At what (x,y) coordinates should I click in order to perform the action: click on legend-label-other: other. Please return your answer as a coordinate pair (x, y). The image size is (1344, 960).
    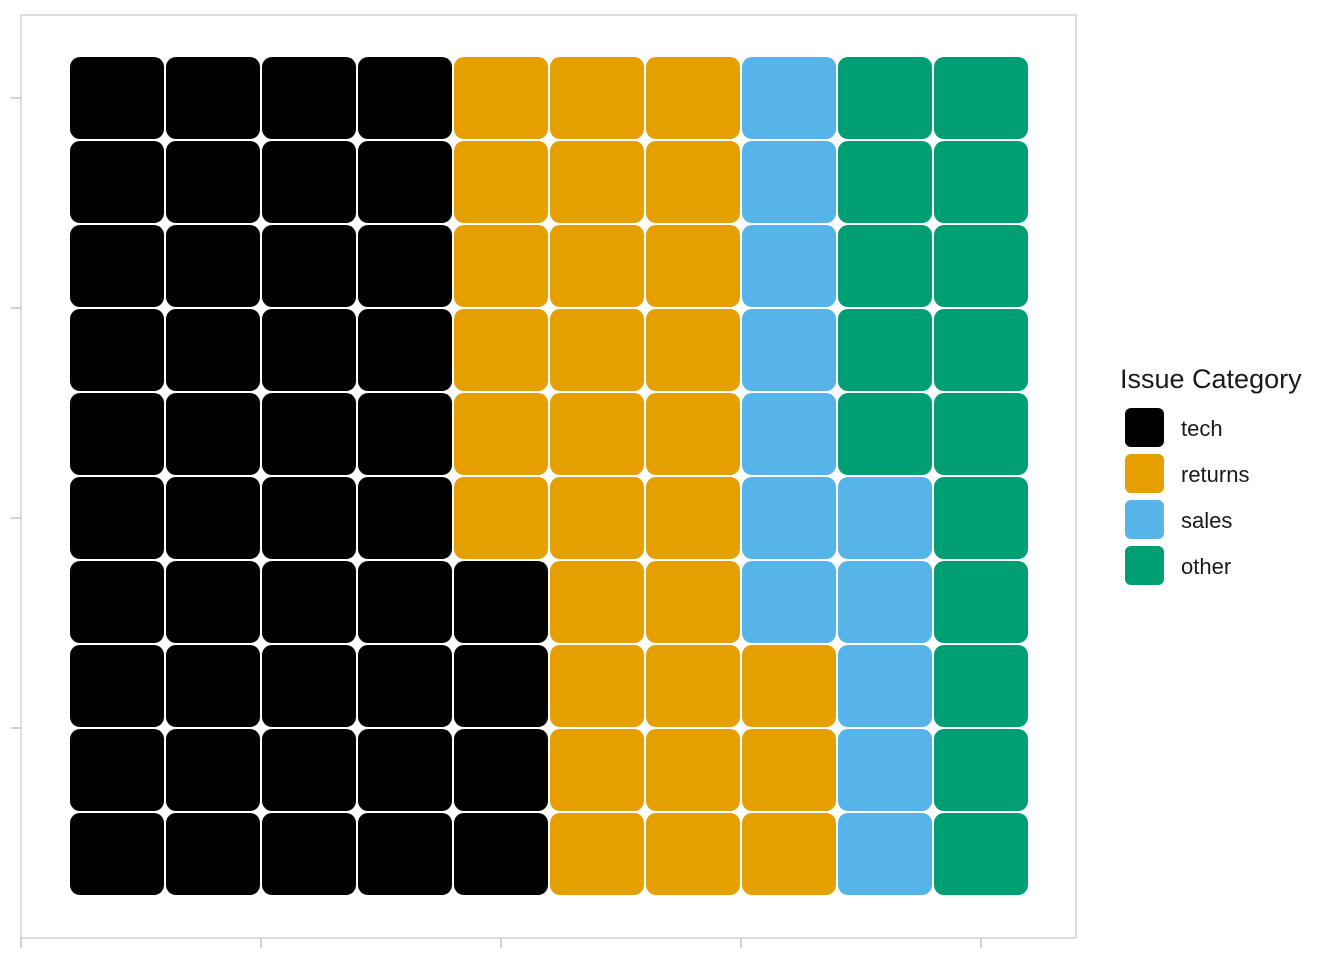
    Looking at the image, I should click on (1206, 566).